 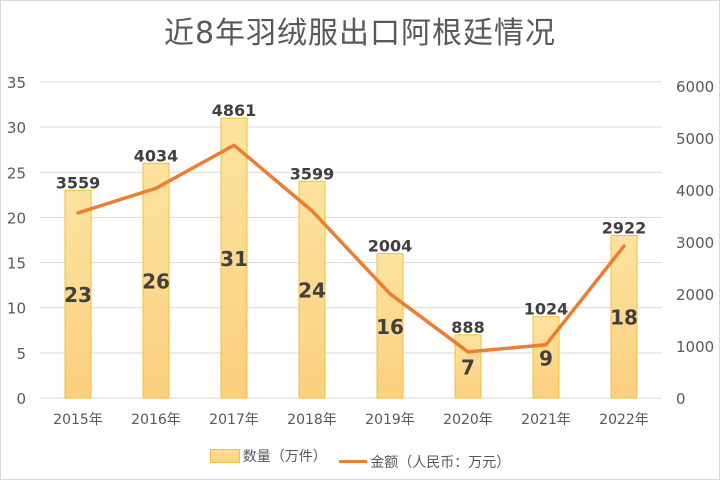 I want to click on right-axis-tick: 1000, so click(x=695, y=347).